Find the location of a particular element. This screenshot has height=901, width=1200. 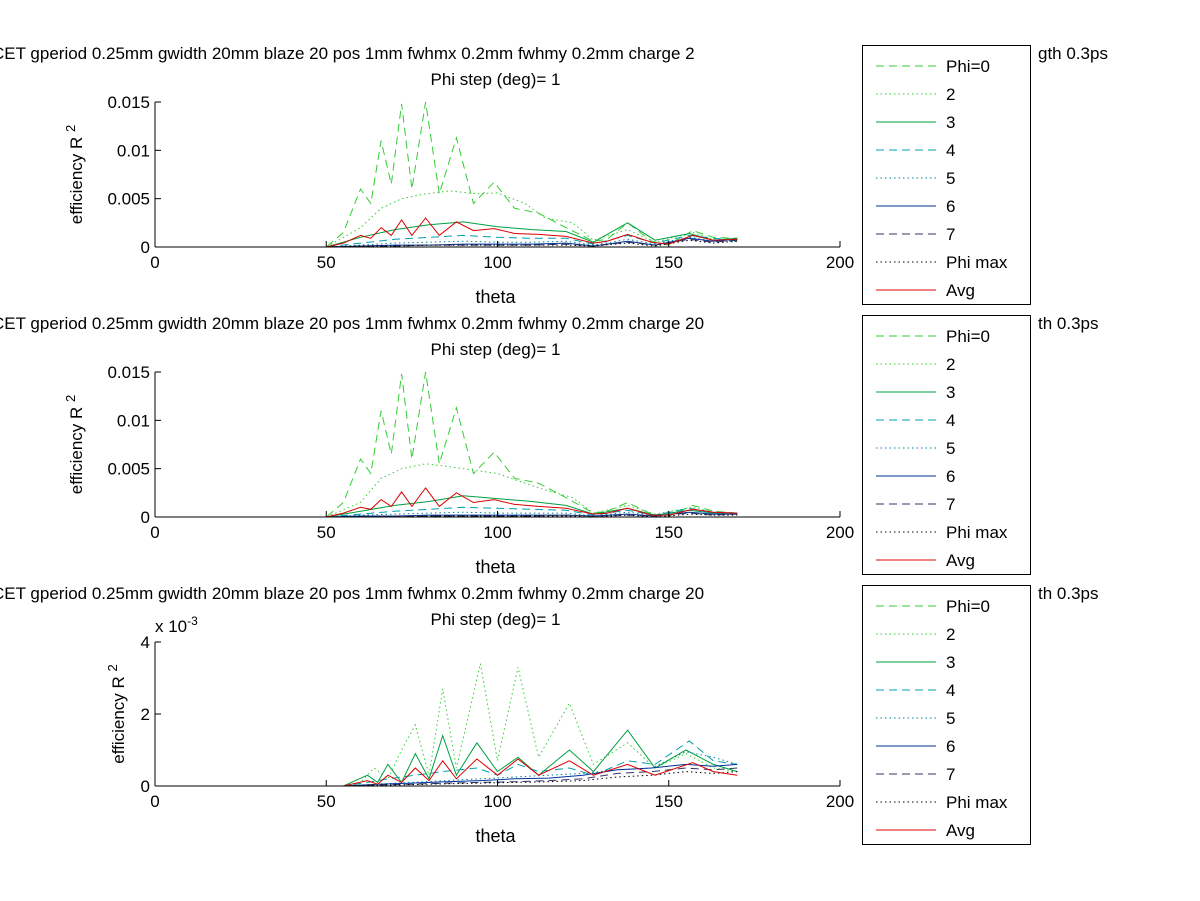

chart-title-tail: gth 0.3ps is located at coordinates (1073, 53).